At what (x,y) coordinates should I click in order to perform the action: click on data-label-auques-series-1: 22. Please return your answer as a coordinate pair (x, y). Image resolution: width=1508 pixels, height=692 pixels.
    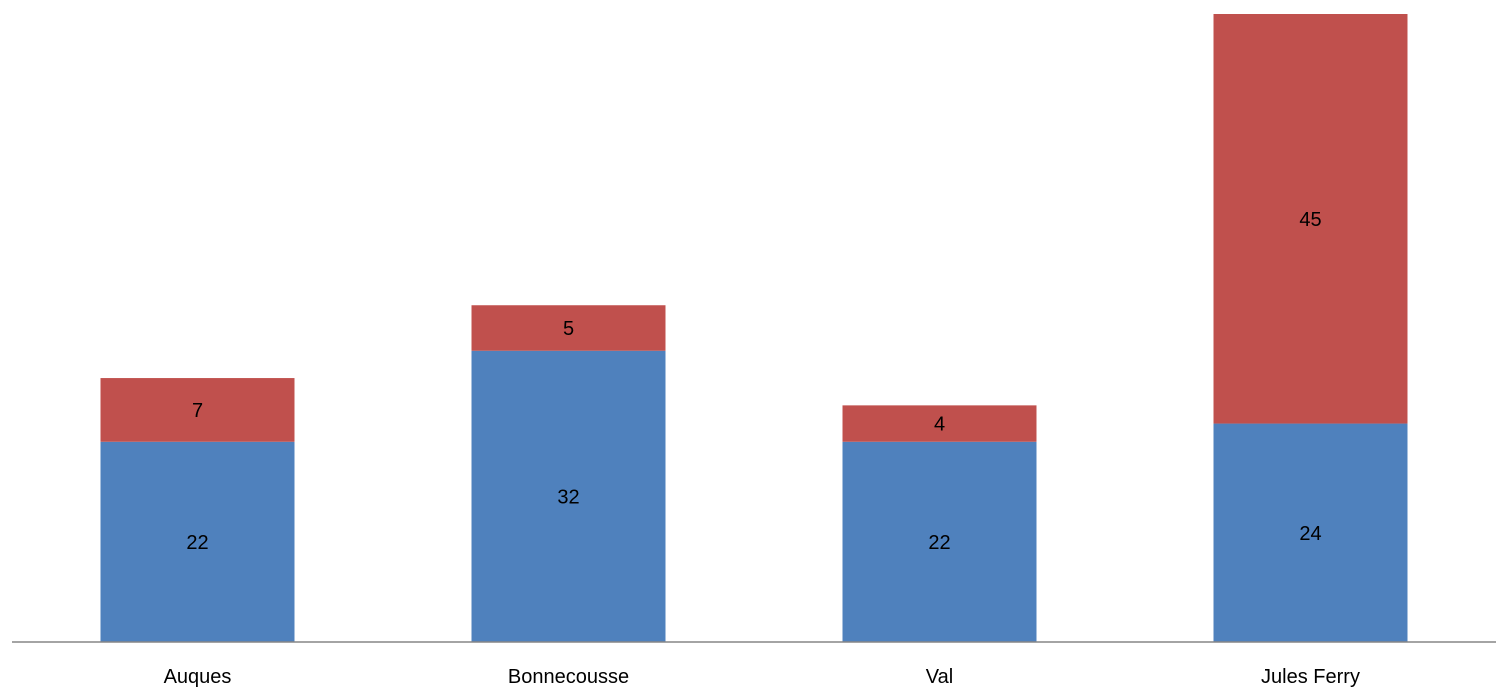
    Looking at the image, I should click on (197, 543).